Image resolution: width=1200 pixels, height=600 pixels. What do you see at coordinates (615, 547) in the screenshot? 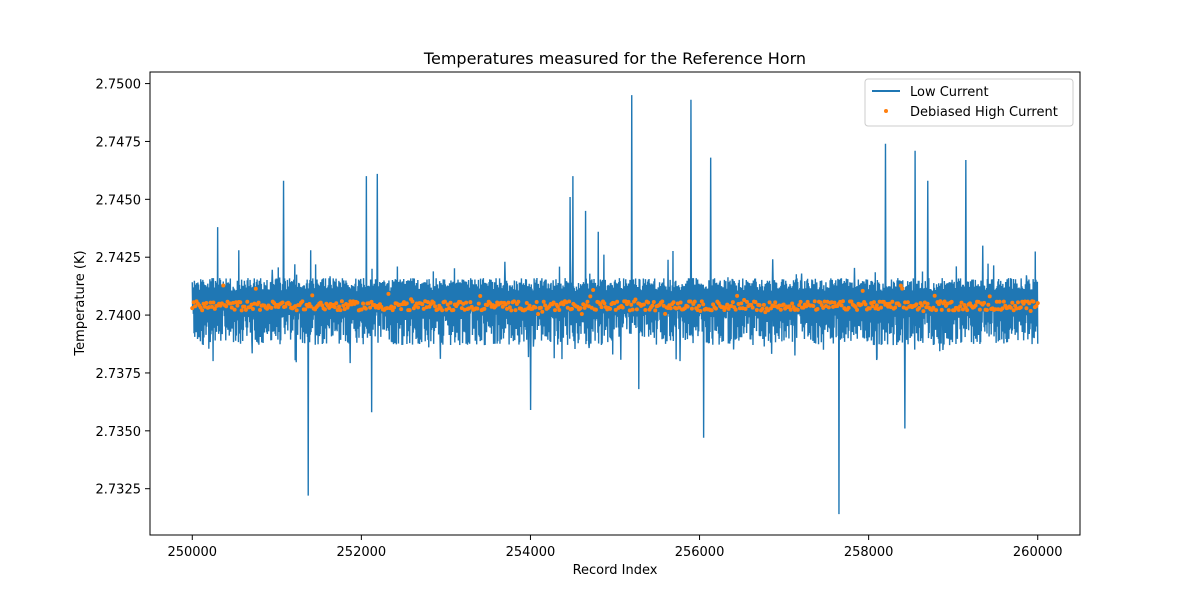
I see `x-axis: 250000 252000 254000 256000 258000 260000` at bounding box center [615, 547].